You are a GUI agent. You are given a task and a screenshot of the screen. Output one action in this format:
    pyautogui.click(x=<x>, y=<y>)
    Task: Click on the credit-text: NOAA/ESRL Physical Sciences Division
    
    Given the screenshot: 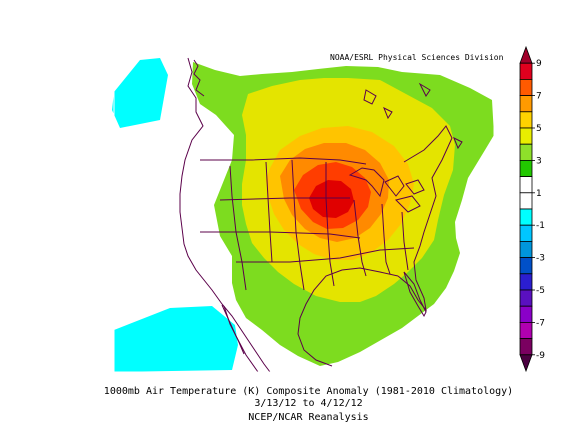 What is the action you would take?
    pyautogui.click(x=417, y=57)
    